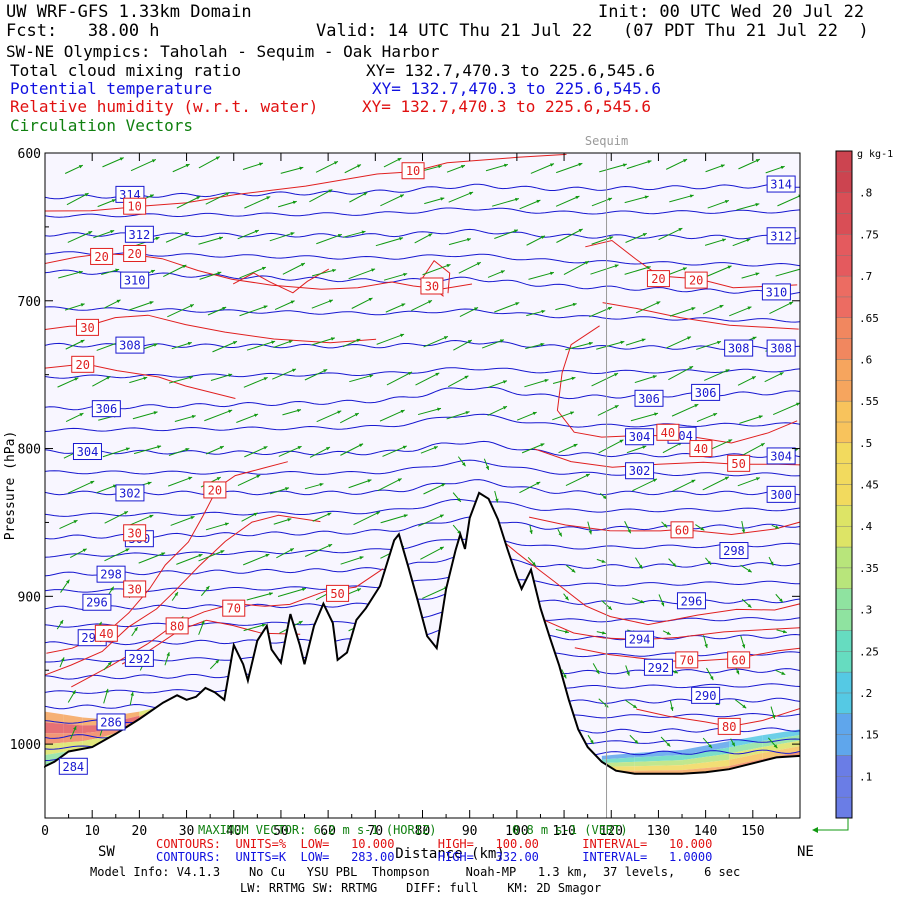 This screenshot has height=900, width=900. I want to click on sequim-marker-label: Sequim, so click(606, 141).